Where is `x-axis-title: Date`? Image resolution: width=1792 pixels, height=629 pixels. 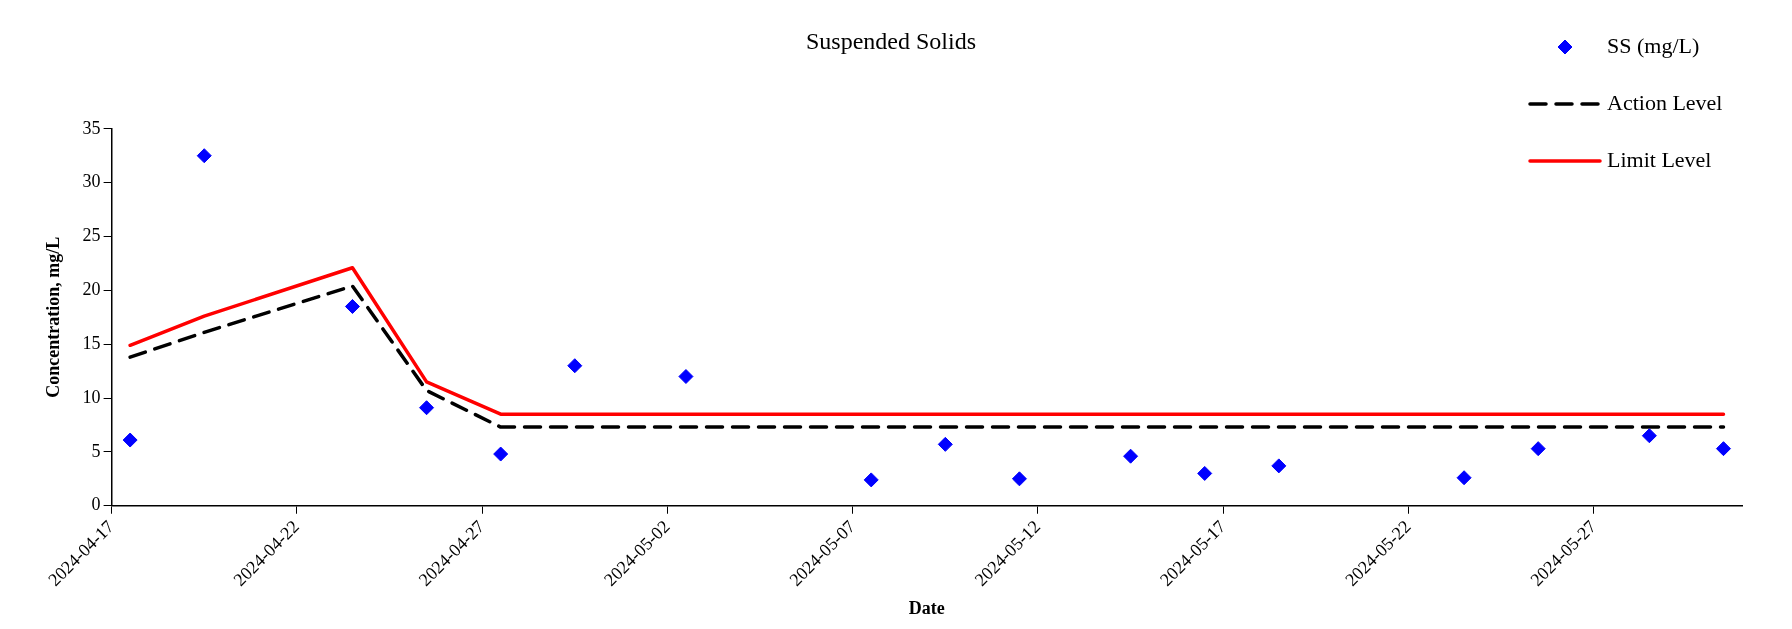 x-axis-title: Date is located at coordinates (926, 607).